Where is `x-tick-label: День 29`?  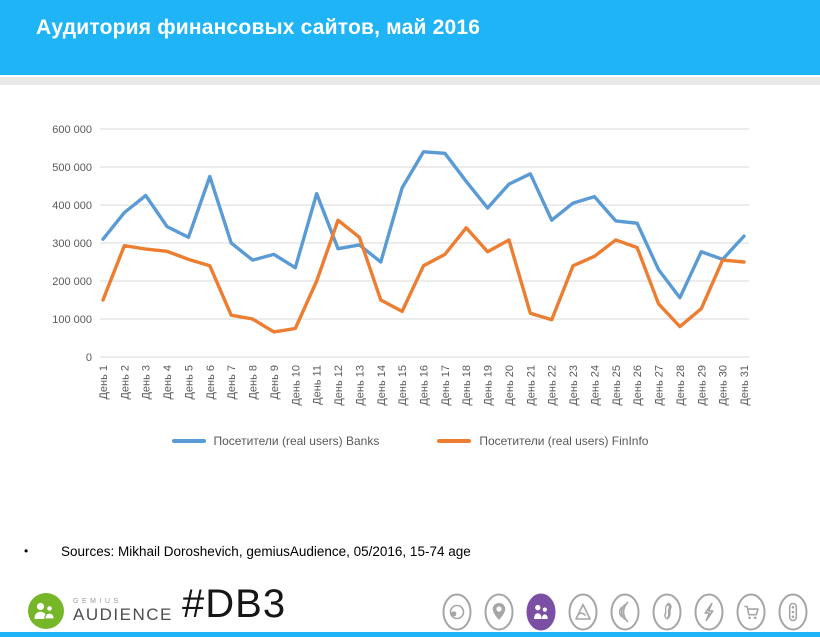
x-tick-label: День 29 is located at coordinates (702, 385).